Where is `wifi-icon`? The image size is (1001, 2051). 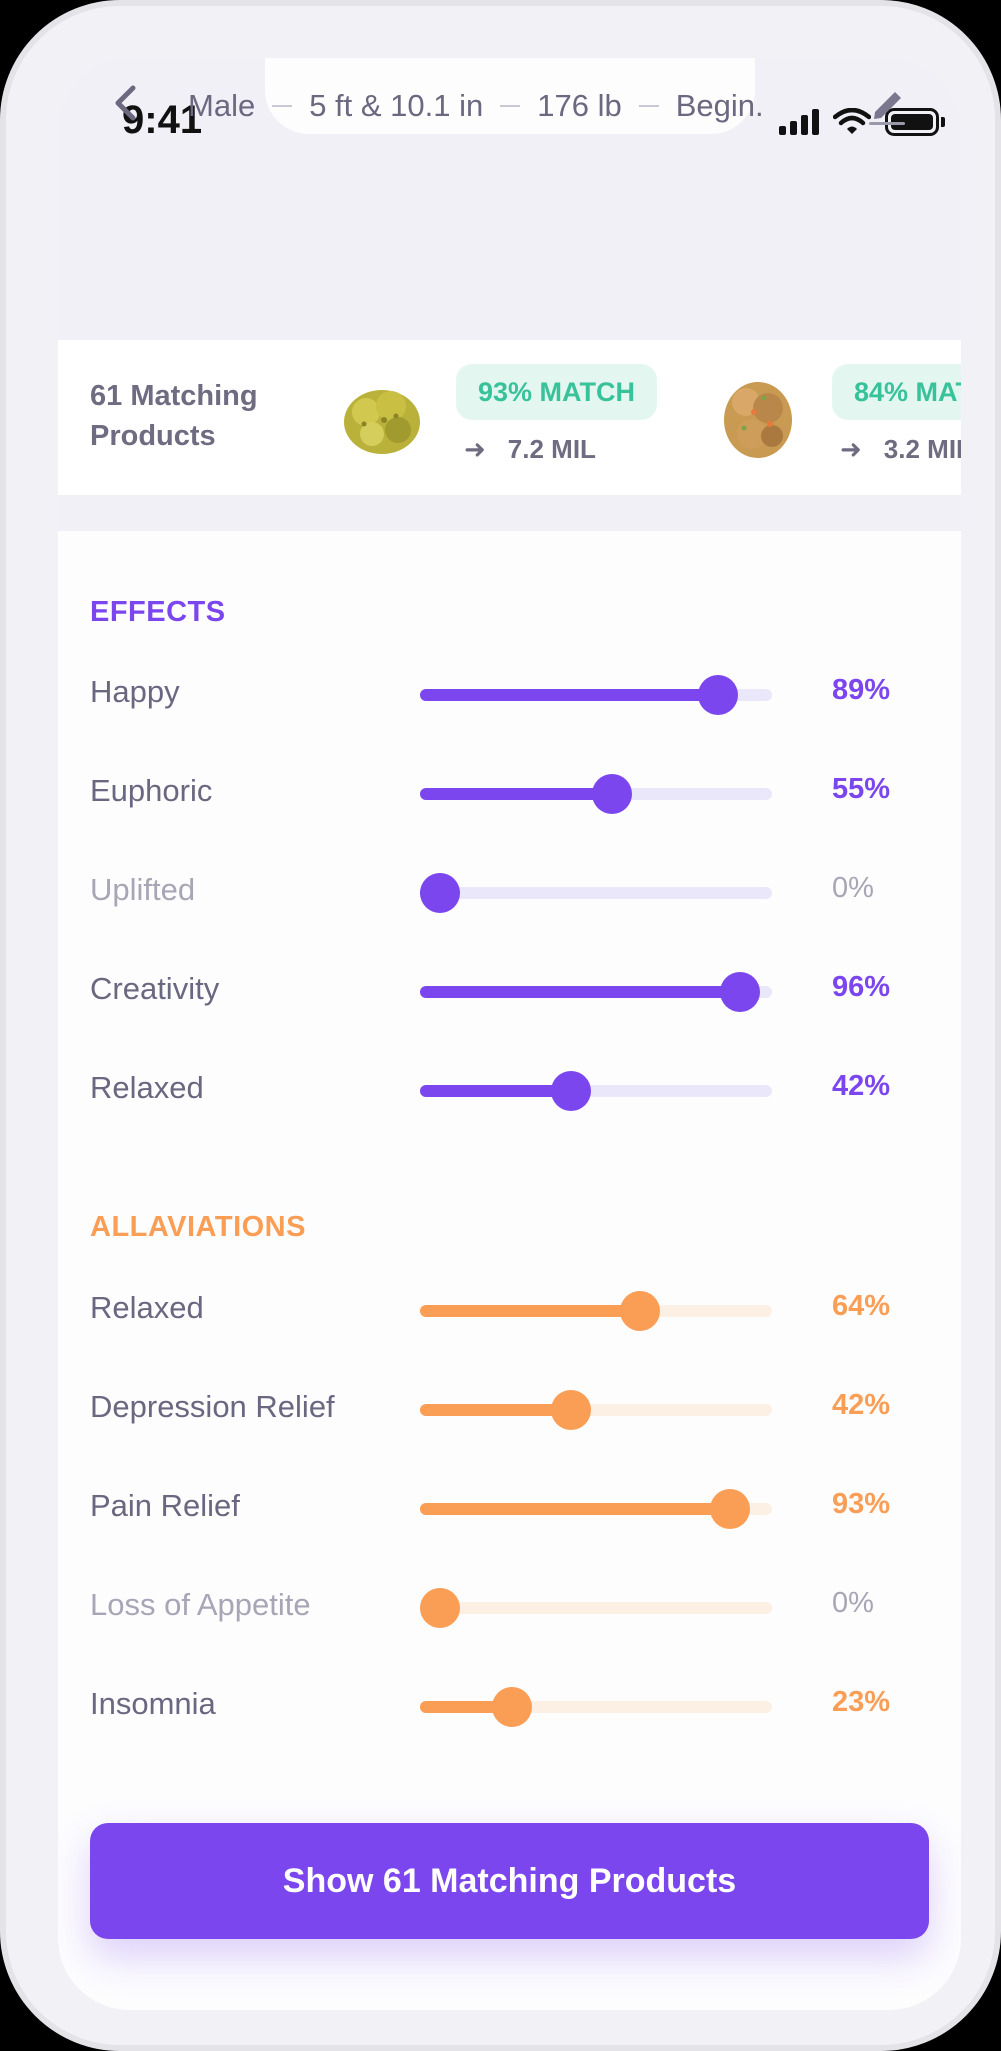 wifi-icon is located at coordinates (852, 121).